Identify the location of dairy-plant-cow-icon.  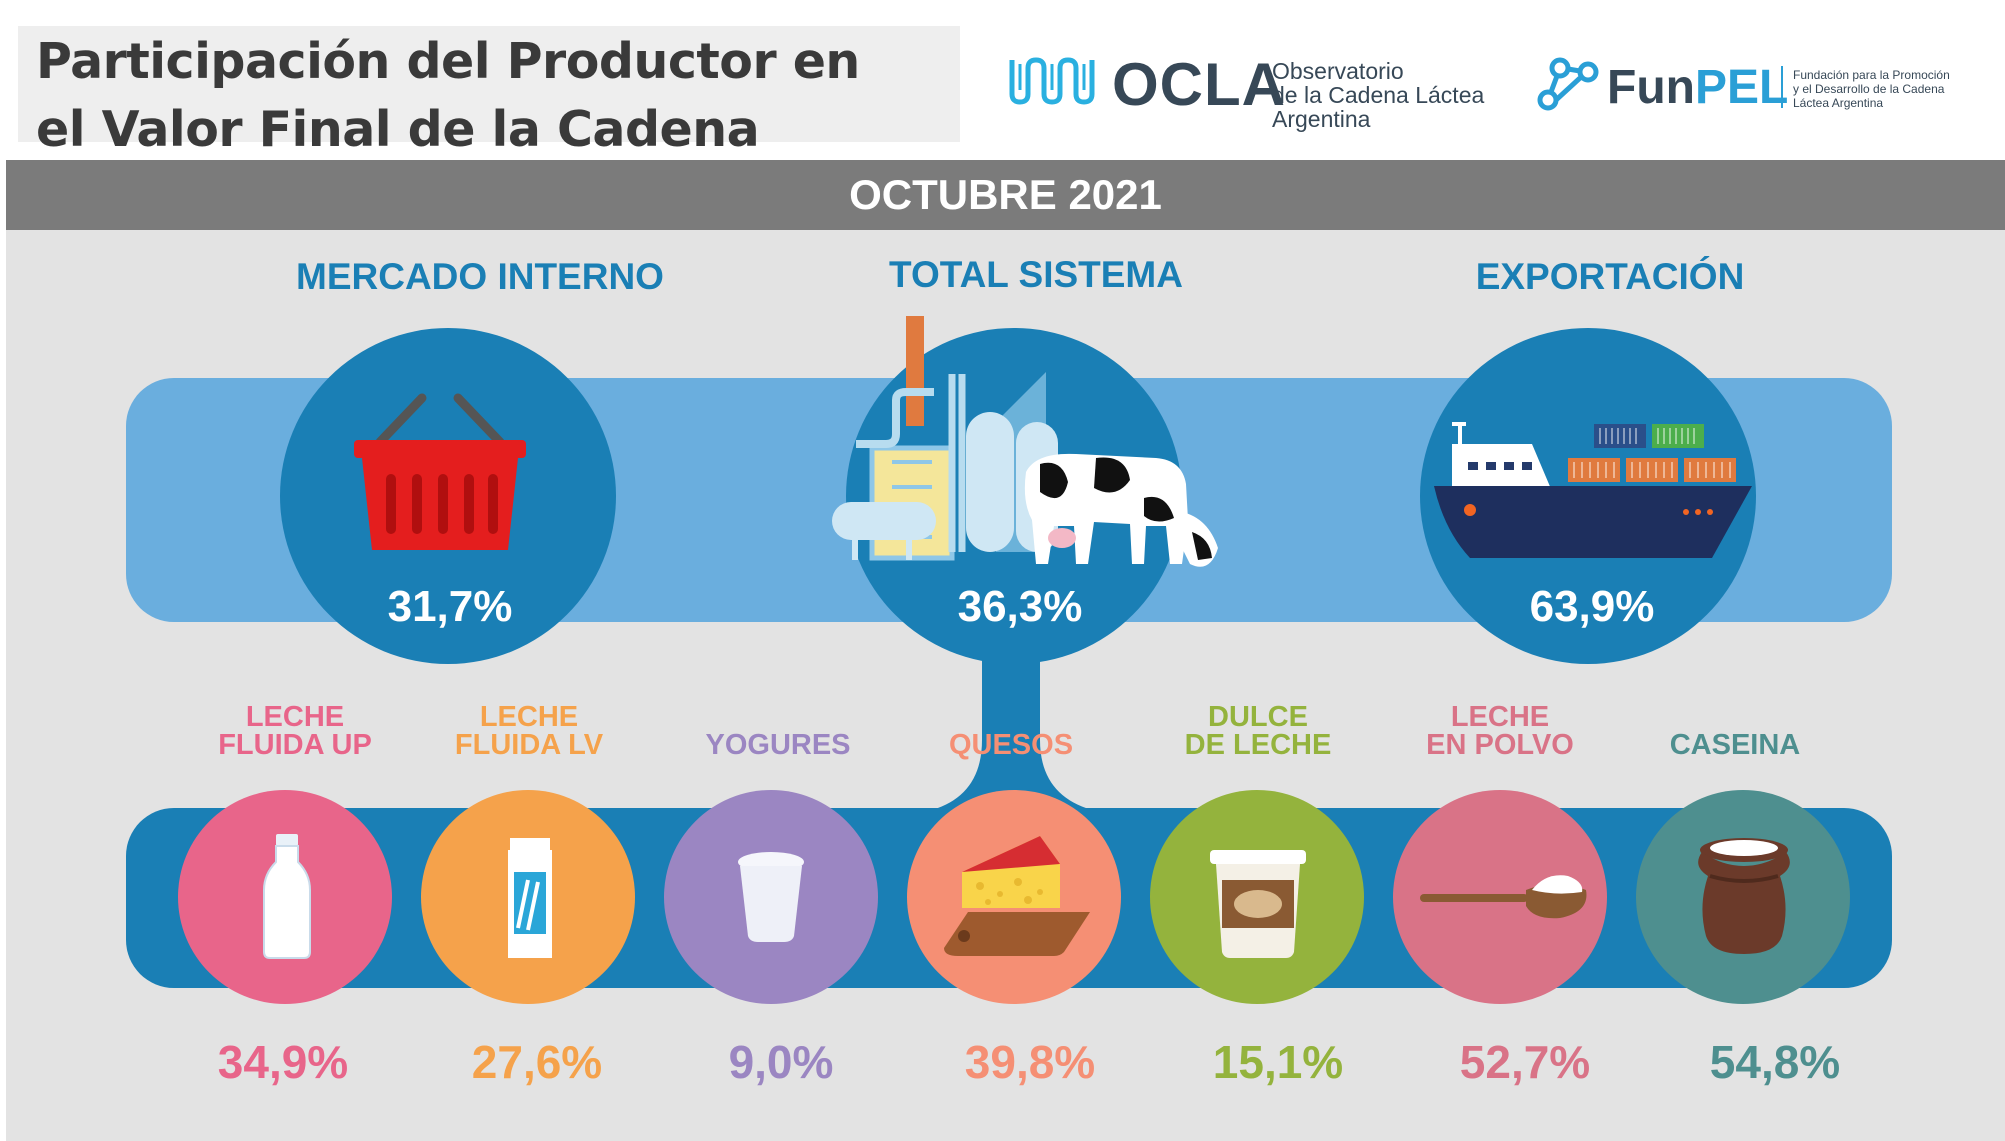
(1025, 441).